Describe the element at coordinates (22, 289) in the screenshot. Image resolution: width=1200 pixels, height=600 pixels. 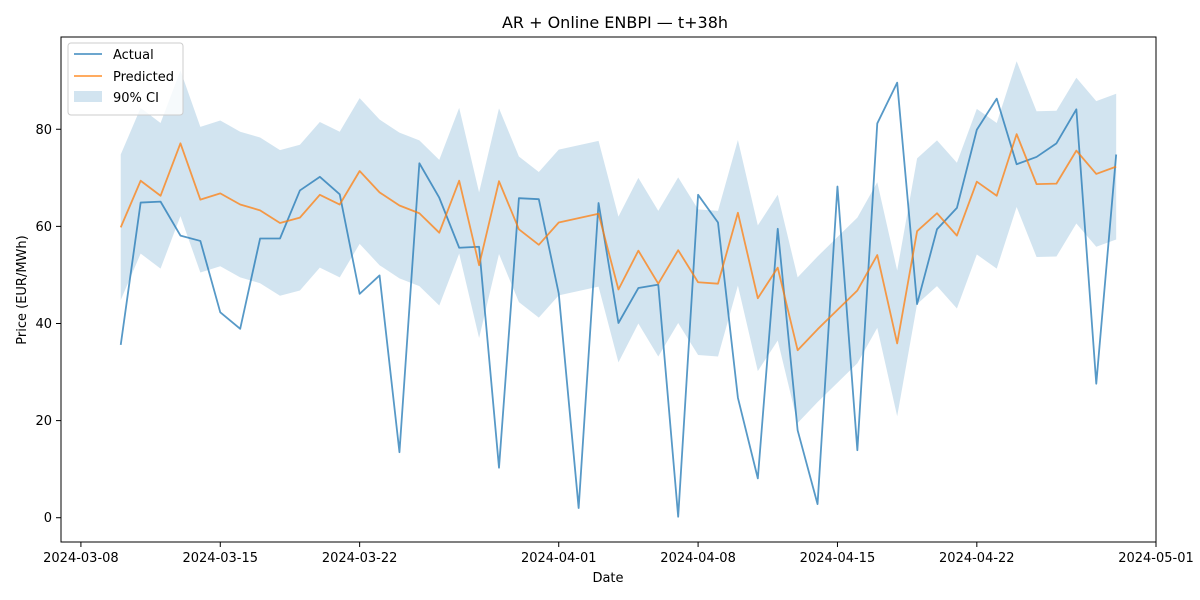
I see `y-axis-label: Price (EUR/MWh)` at that location.